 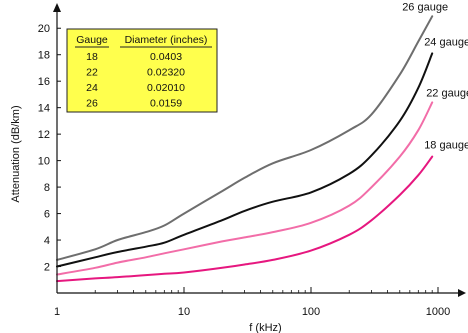 I want to click on series-label-22-gauge: 22 gauge, so click(x=447, y=93).